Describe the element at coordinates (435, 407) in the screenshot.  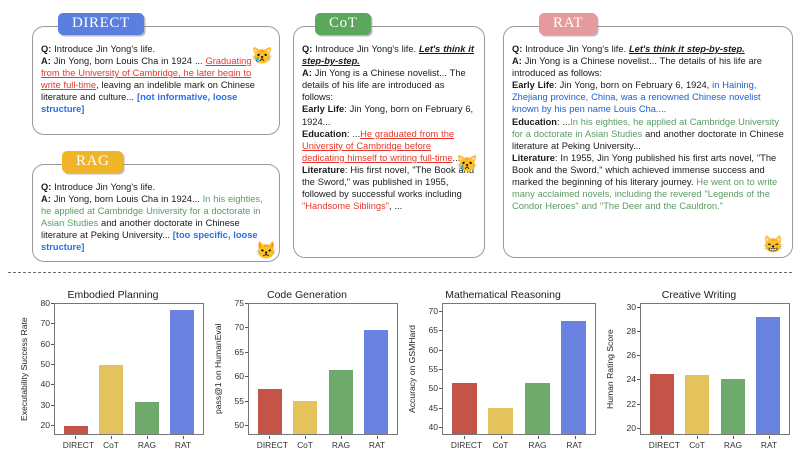
I see `chart-ytick-label: 45` at that location.